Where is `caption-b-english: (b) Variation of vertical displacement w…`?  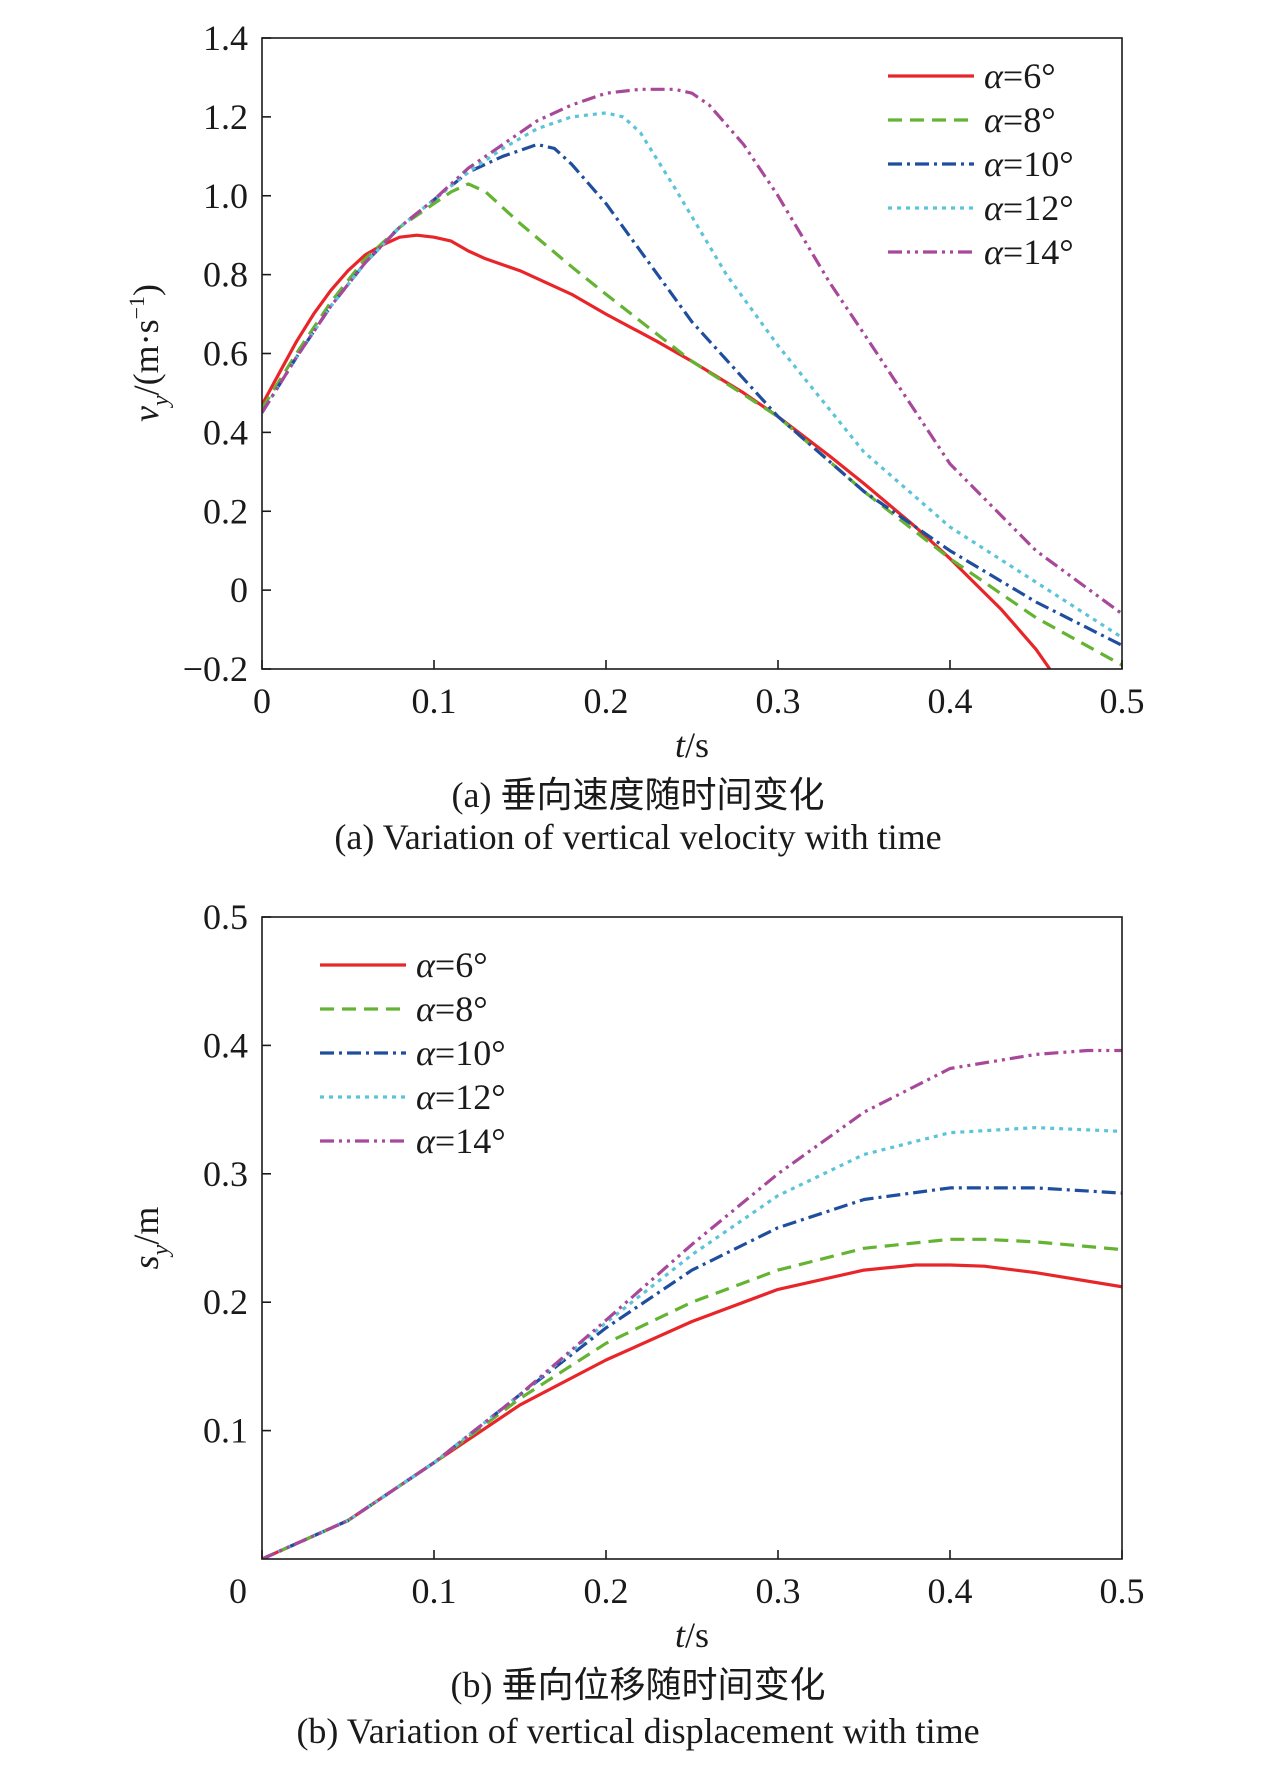 caption-b-english: (b) Variation of vertical displacement w… is located at coordinates (638, 1731).